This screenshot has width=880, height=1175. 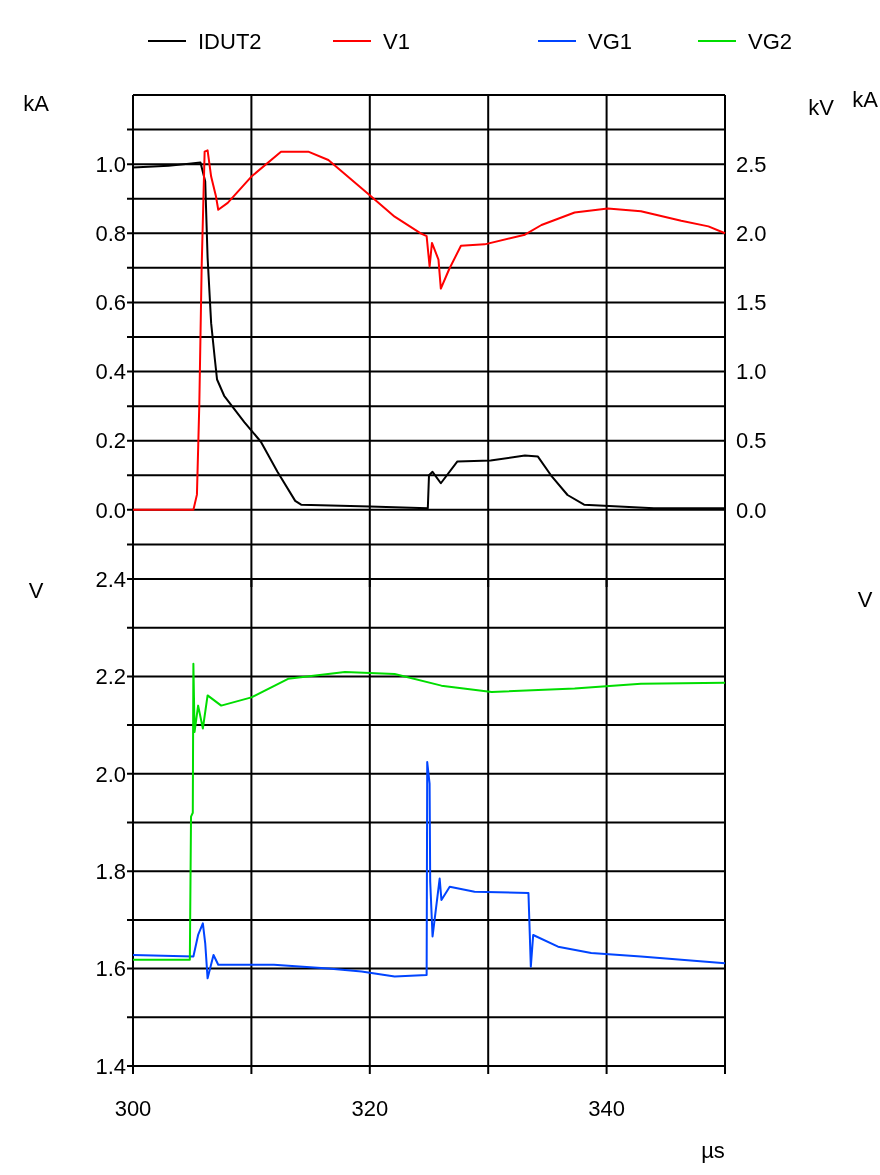 I want to click on y-axis-title: kA, so click(x=36, y=103).